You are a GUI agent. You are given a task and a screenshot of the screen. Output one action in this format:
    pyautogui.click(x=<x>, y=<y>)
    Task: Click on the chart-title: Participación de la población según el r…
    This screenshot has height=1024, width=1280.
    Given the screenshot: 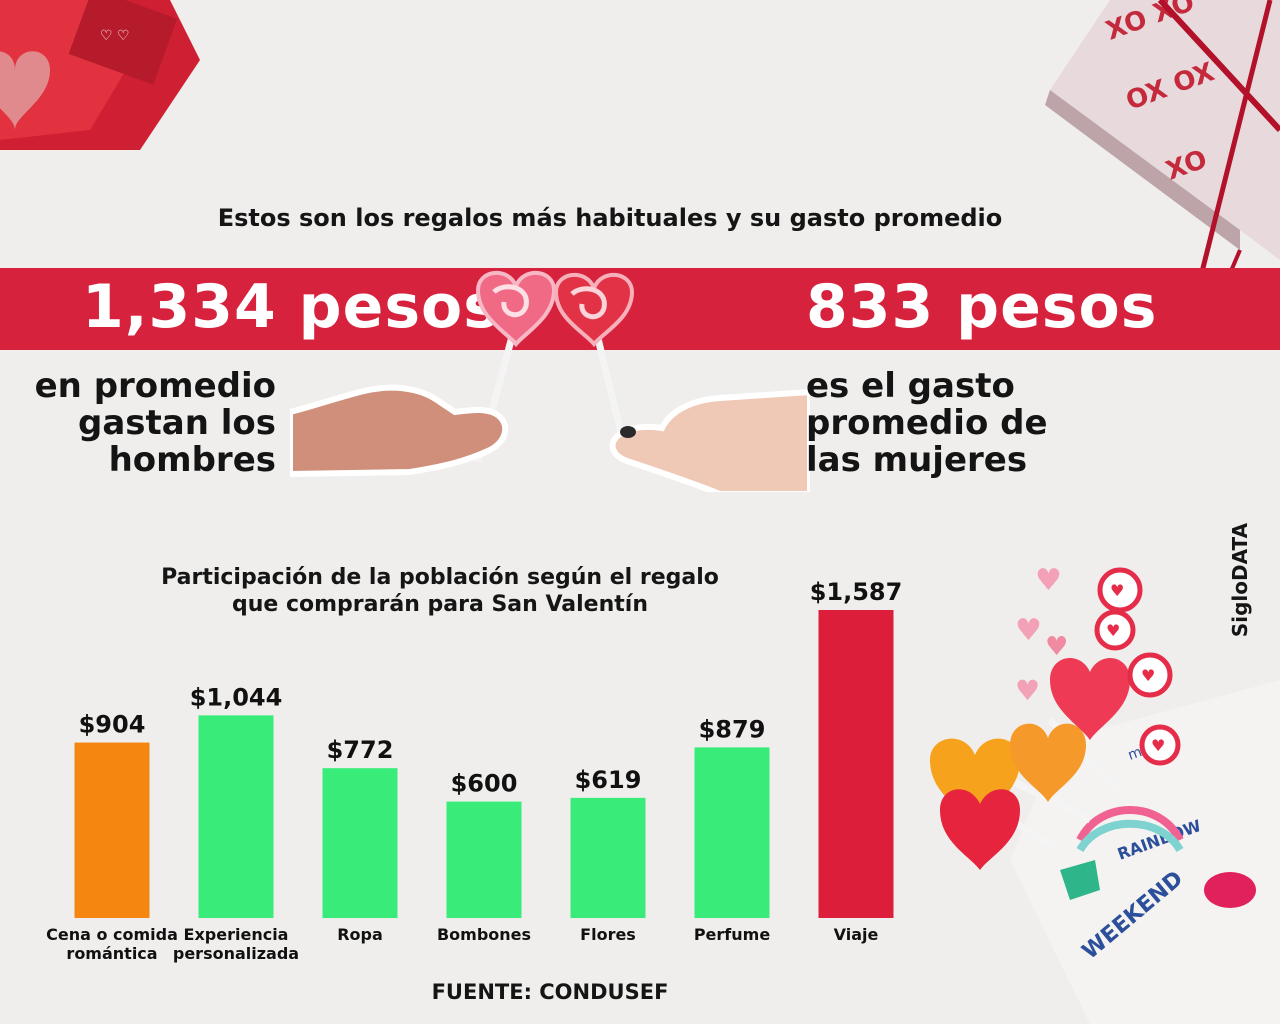 What is the action you would take?
    pyautogui.click(x=440, y=591)
    